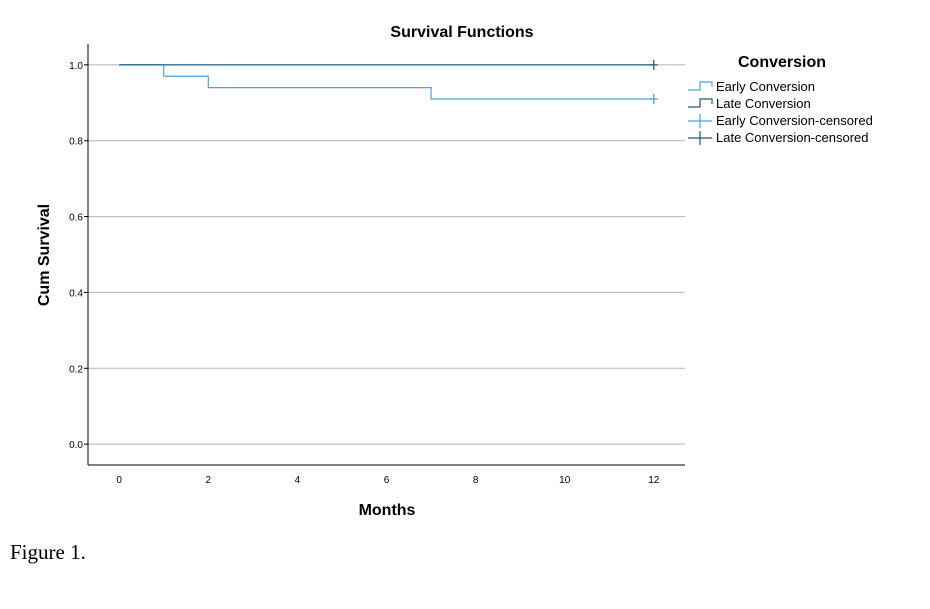  What do you see at coordinates (794, 120) in the screenshot?
I see `legend-label: Early Conversion-censored` at bounding box center [794, 120].